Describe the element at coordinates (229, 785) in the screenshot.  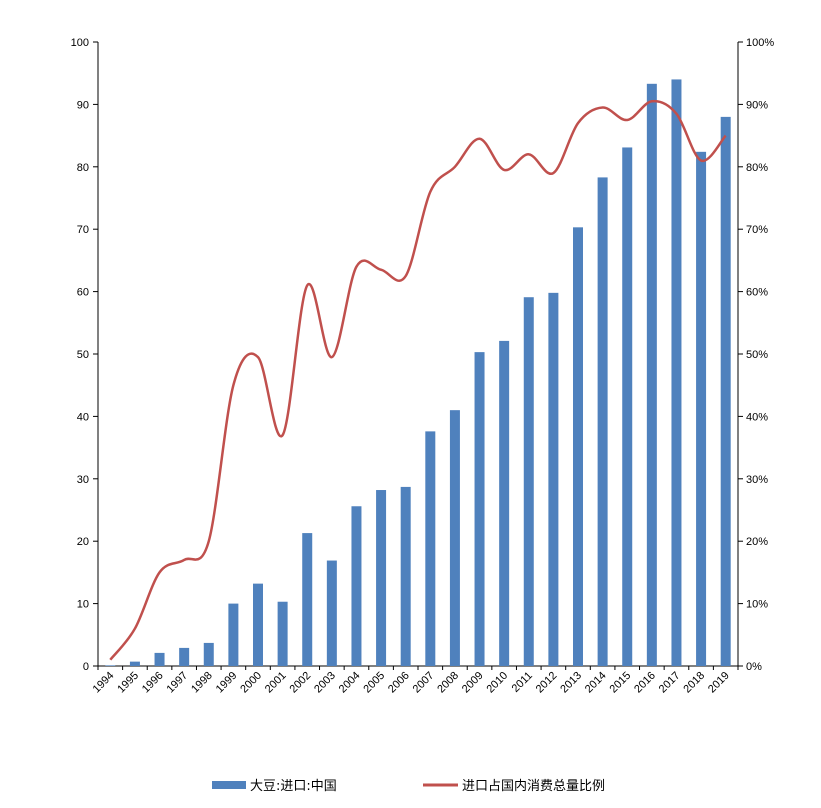
I see `legend-bar-swatch` at that location.